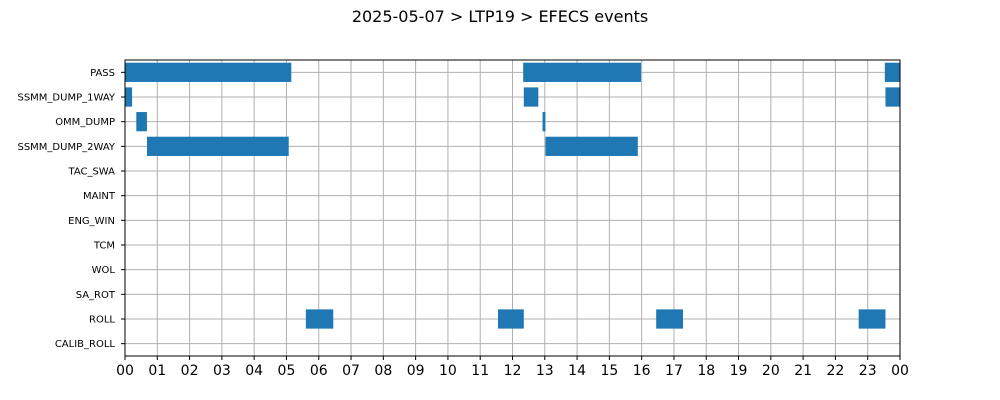  What do you see at coordinates (545, 371) in the screenshot?
I see `x-tick-label: 13` at bounding box center [545, 371].